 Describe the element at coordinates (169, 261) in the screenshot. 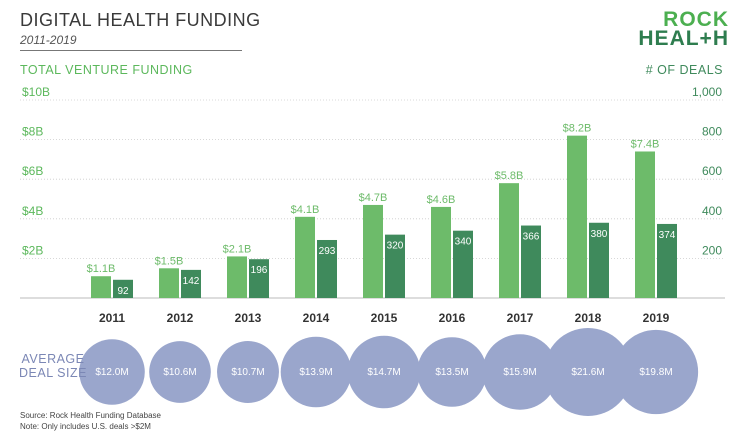

I see `funding-label: $1.5B` at that location.